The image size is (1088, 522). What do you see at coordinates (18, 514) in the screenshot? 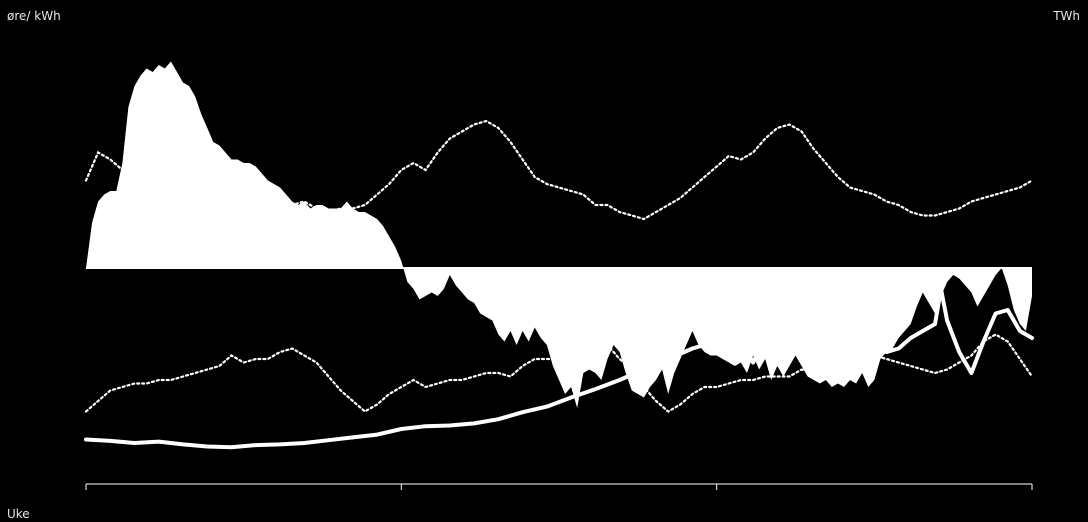
I see `x-axis-label: Uke` at bounding box center [18, 514].